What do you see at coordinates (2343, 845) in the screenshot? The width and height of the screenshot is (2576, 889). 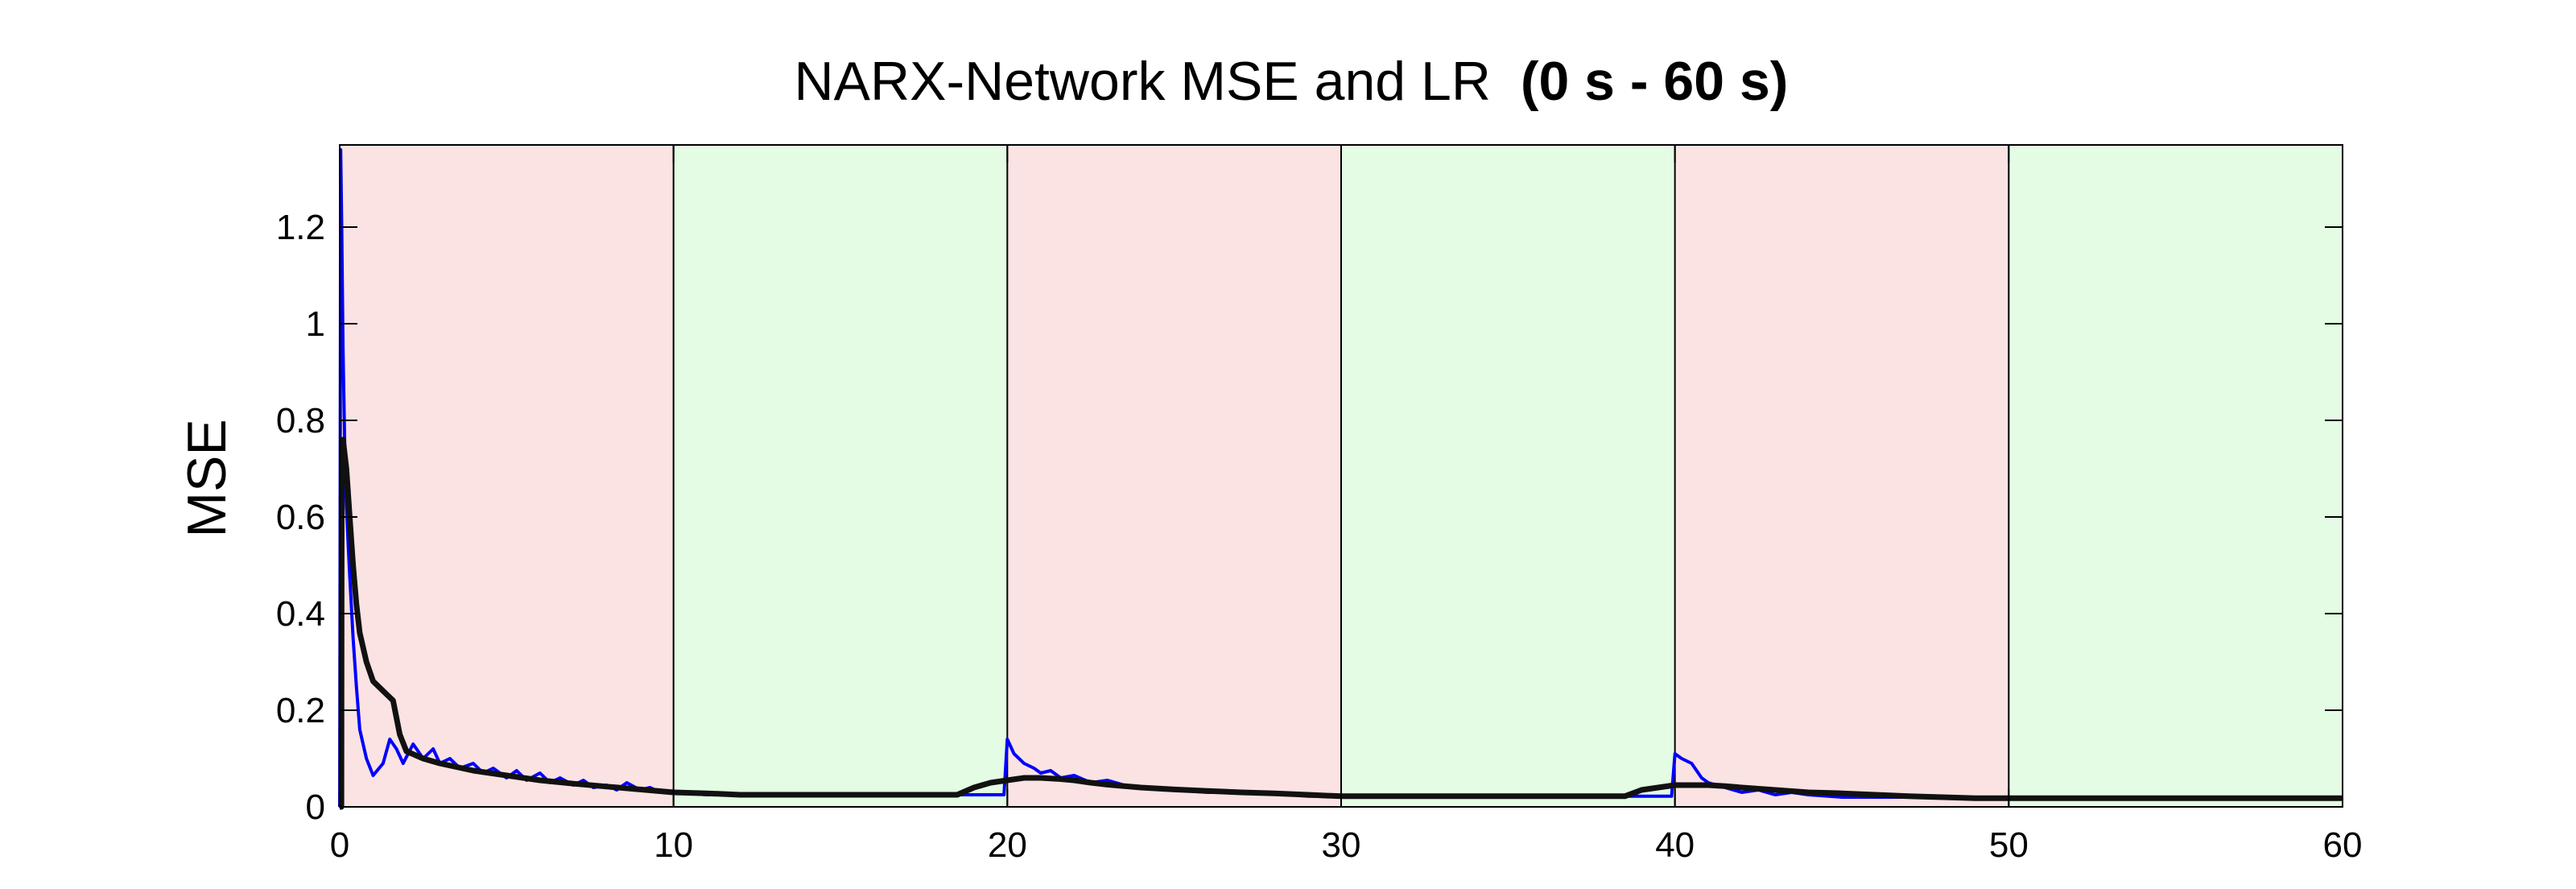 I see `x-tick-label: 60` at bounding box center [2343, 845].